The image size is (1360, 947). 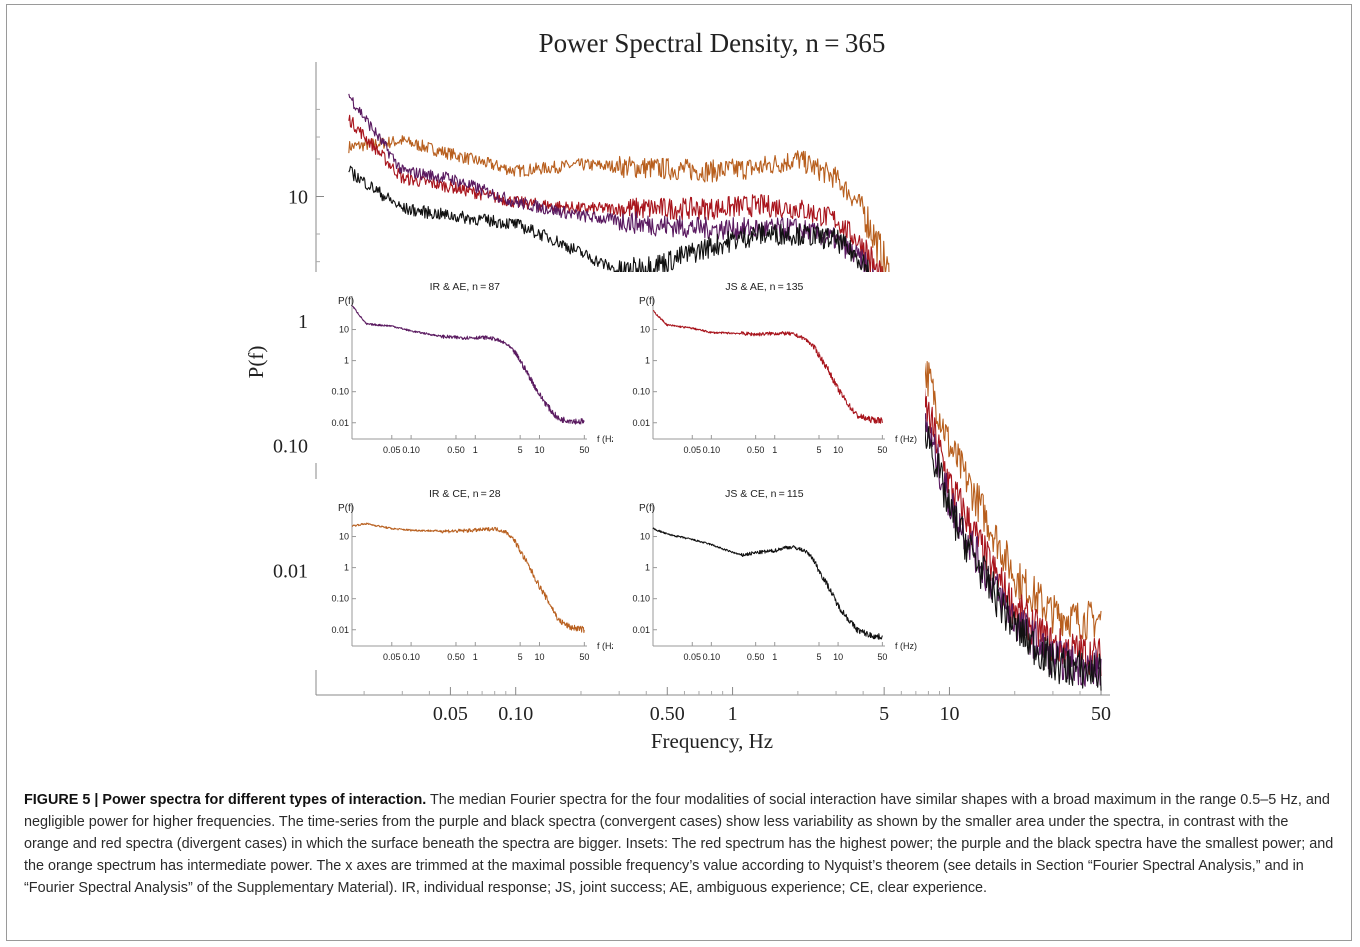 What do you see at coordinates (303, 322) in the screenshot?
I see `y-tick-label: 1` at bounding box center [303, 322].